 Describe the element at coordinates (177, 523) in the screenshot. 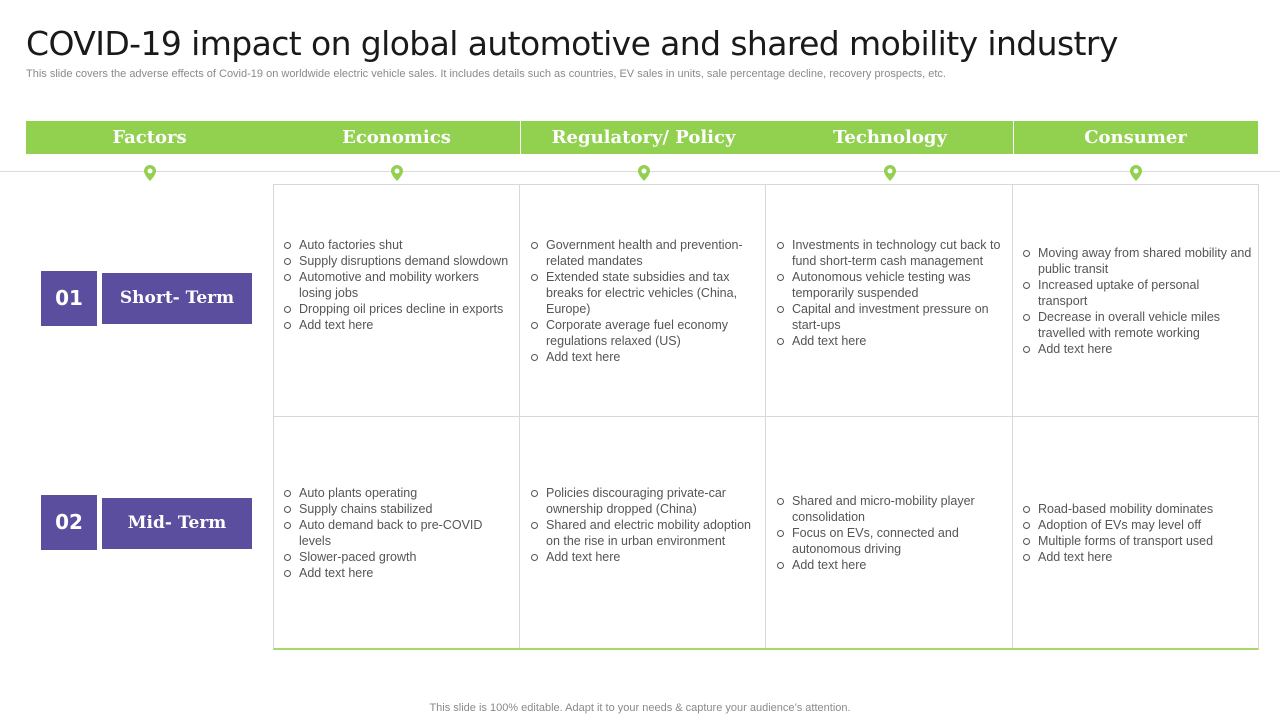

I see `row-label-mid-term: Mid- Term` at that location.